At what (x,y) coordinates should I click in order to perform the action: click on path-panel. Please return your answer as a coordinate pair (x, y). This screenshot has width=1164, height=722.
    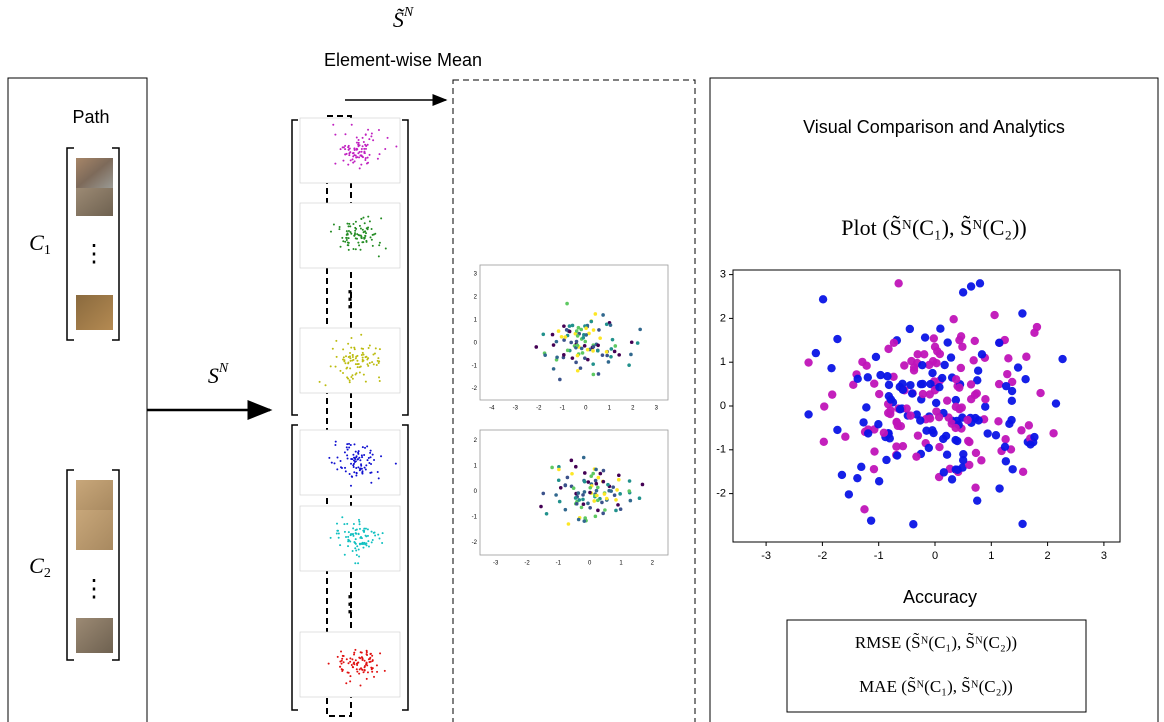
    Looking at the image, I should click on (77, 399).